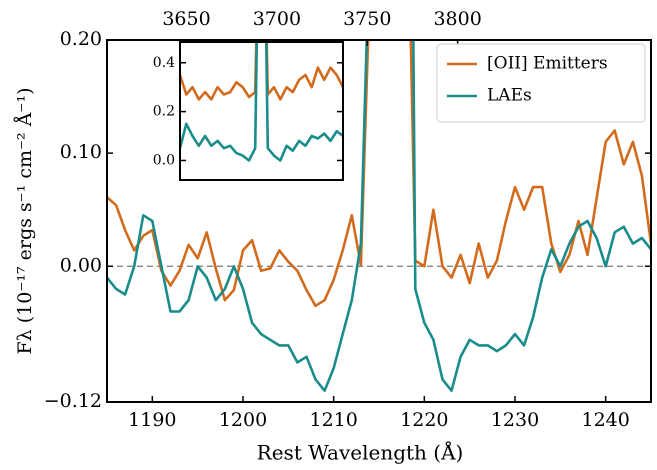 The width and height of the screenshot is (657, 470). What do you see at coordinates (333, 420) in the screenshot?
I see `x-tick-label: 1210` at bounding box center [333, 420].